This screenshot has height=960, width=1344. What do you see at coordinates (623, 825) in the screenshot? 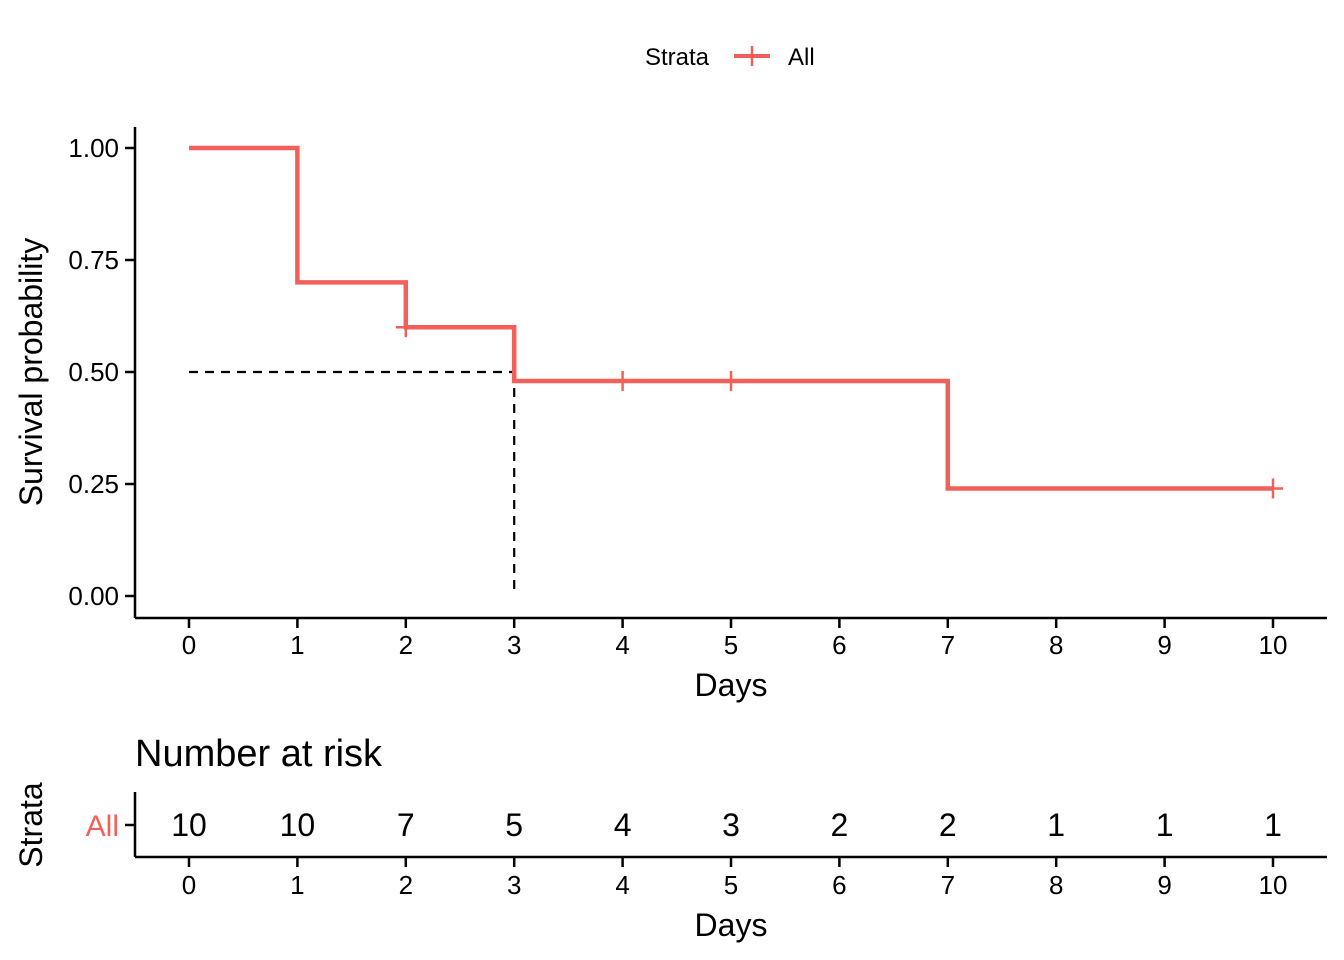
I see `risk-value: 4` at bounding box center [623, 825].